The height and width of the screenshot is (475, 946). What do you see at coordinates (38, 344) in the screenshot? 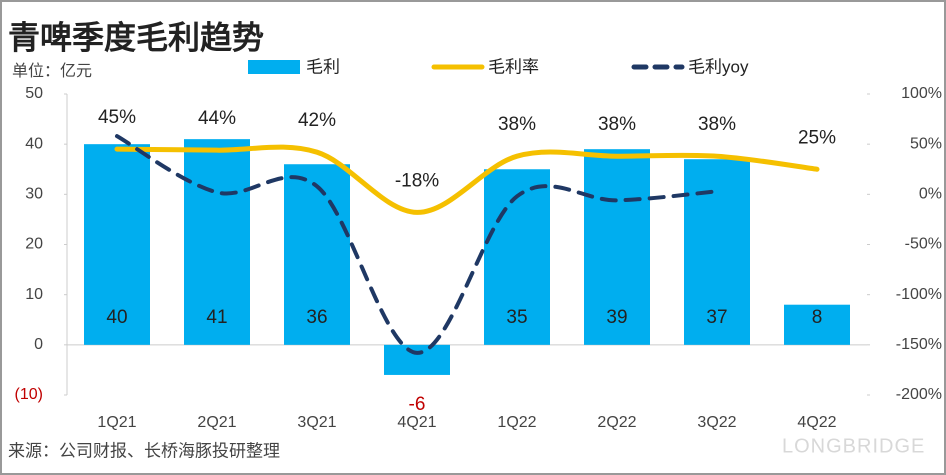
I see `y-tick-label: 0` at bounding box center [38, 344].